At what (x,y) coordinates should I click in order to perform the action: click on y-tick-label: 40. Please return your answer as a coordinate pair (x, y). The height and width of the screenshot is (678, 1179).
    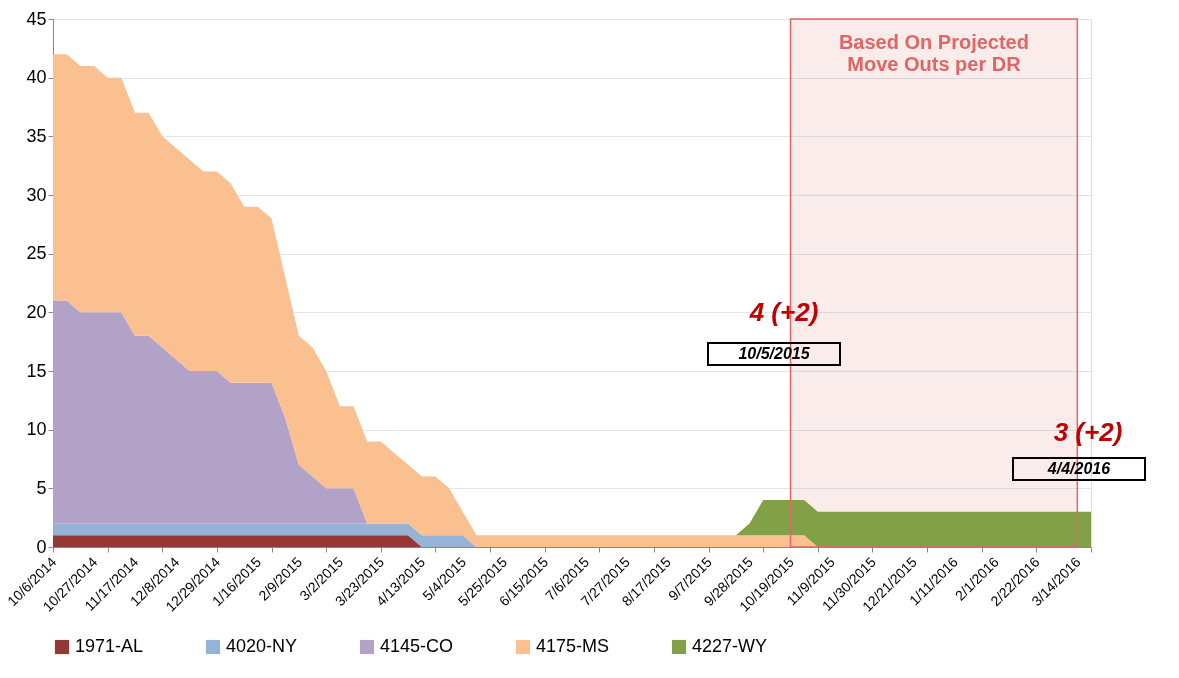
    Looking at the image, I should click on (36, 77).